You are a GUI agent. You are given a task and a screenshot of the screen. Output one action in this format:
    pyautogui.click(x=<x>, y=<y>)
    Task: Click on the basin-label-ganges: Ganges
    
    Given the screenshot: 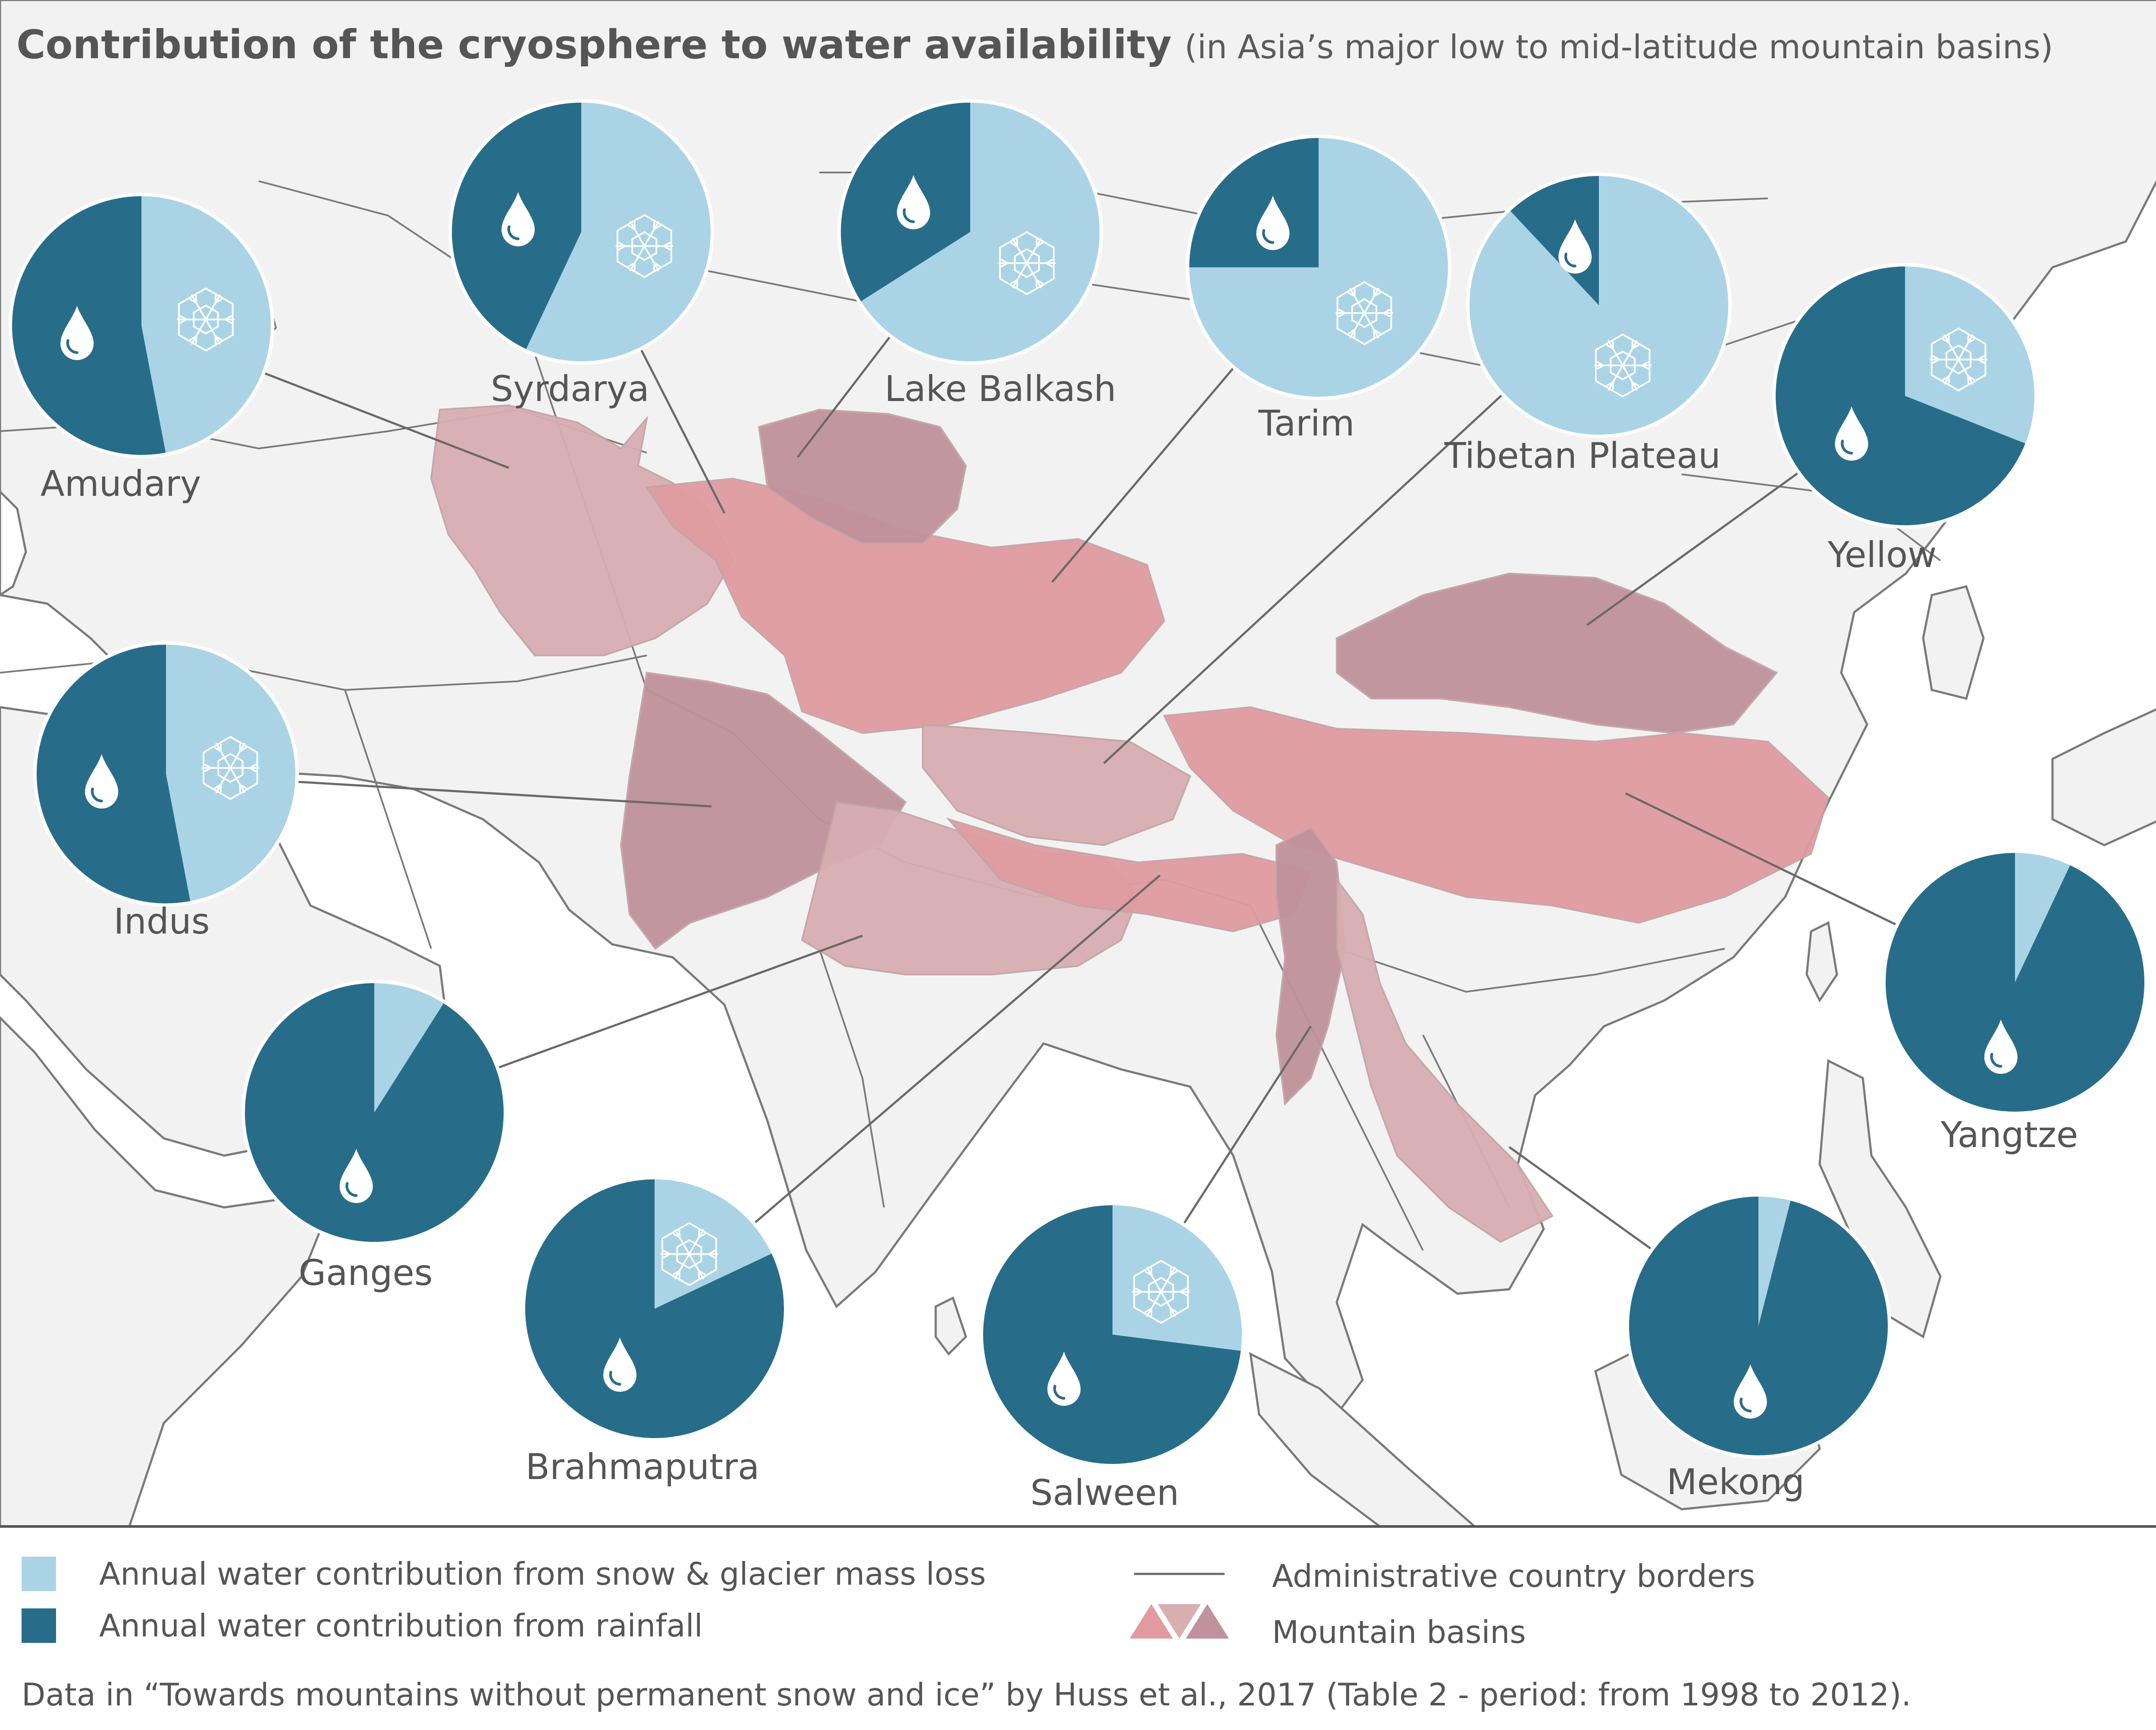 What is the action you would take?
    pyautogui.click(x=366, y=1274)
    